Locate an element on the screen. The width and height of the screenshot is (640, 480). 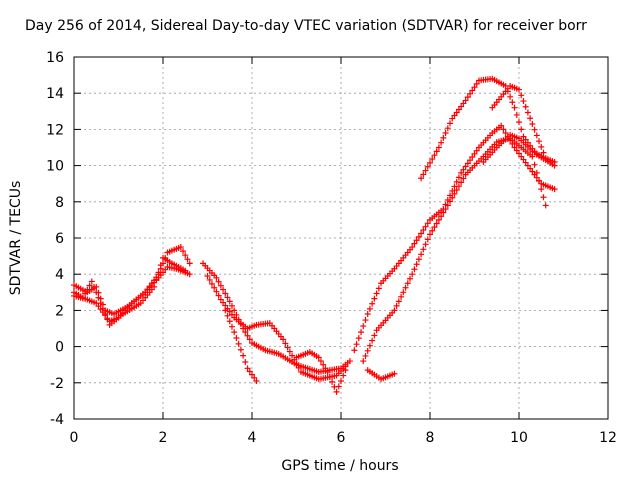
y-tick-label: 10 is located at coordinates (55, 167).